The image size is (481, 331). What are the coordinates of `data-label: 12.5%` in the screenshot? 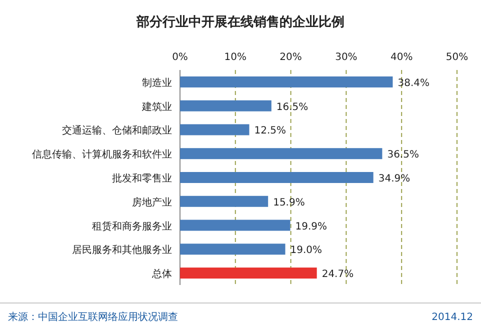 It's located at (270, 131).